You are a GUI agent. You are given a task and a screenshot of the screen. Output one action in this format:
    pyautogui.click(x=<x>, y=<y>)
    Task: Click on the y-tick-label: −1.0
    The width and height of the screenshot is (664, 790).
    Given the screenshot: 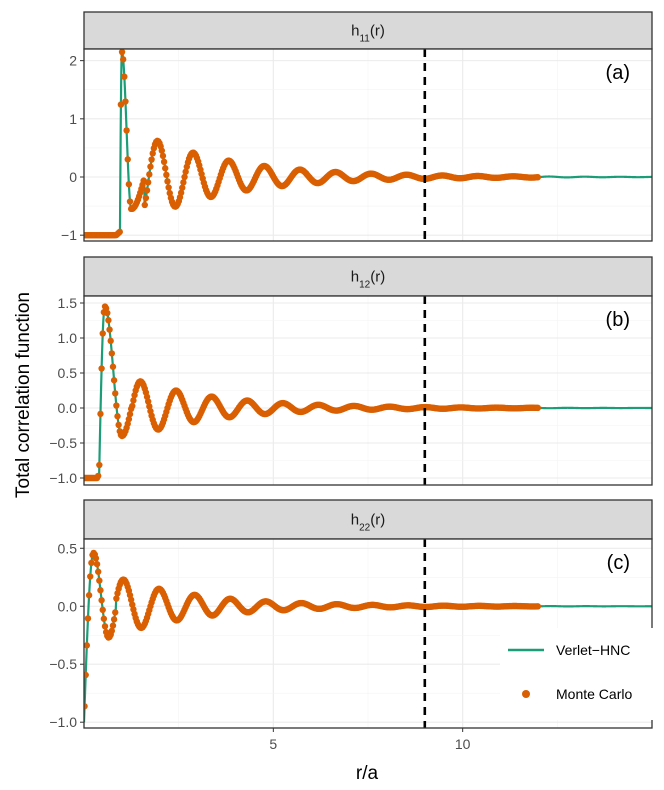 What is the action you would take?
    pyautogui.click(x=63, y=478)
    